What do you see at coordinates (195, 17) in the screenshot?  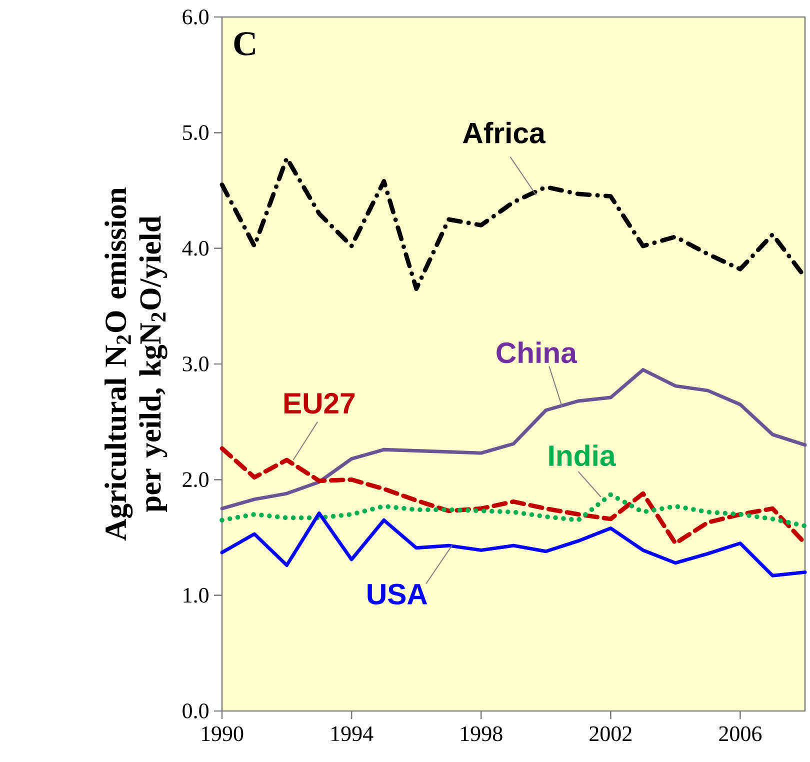 I see `y-tick-label: 6.0` at bounding box center [195, 17].